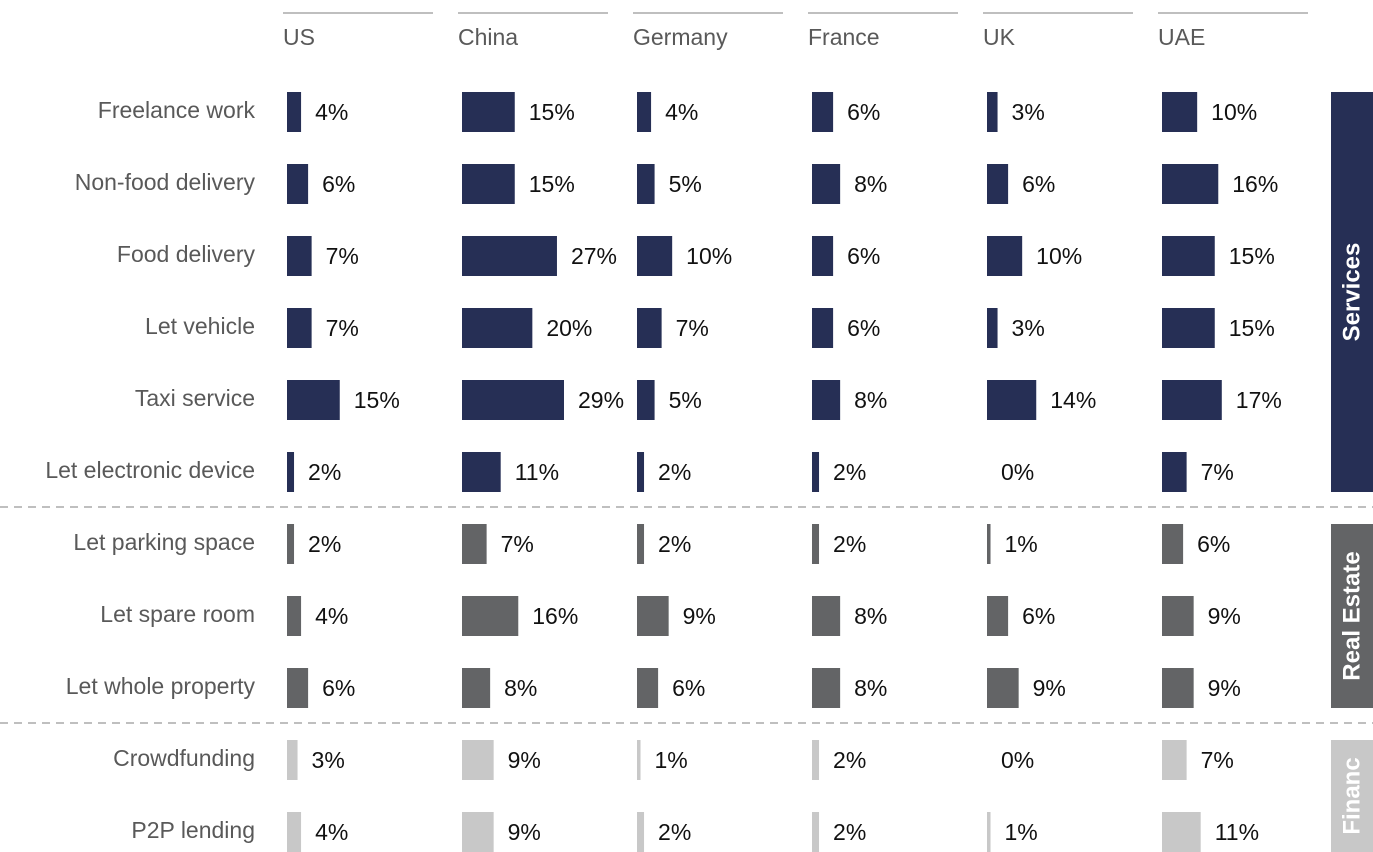 The height and width of the screenshot is (852, 1373). Describe the element at coordinates (299, 37) in the screenshot. I see `column-header: US` at that location.